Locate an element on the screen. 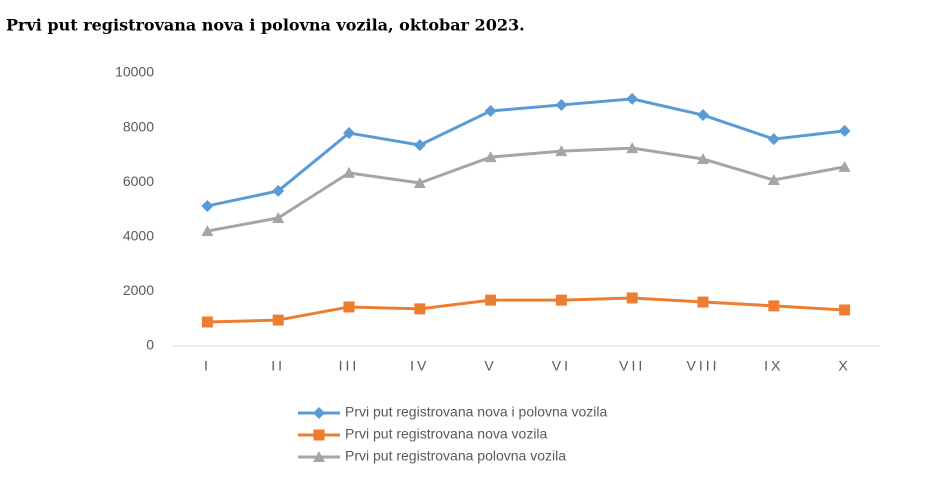 This screenshot has width=938, height=492. x-tick-label: IV is located at coordinates (419, 366).